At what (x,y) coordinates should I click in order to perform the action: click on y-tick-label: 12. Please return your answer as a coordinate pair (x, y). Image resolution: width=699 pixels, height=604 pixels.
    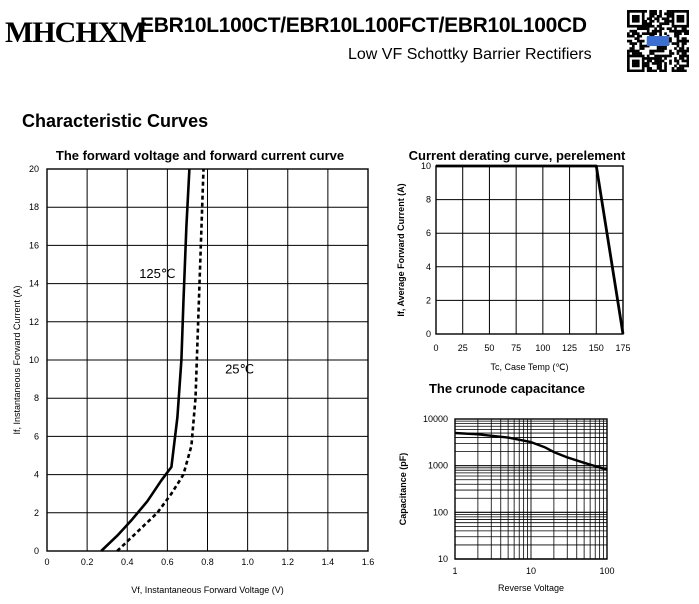
    Looking at the image, I should click on (34, 322).